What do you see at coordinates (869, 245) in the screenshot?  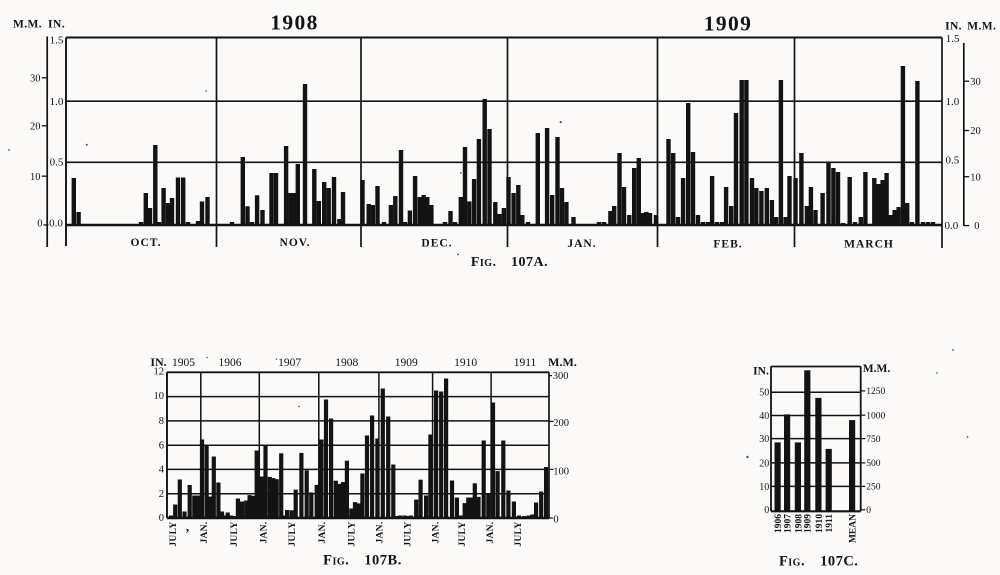 I see `svg-text: MARCH` at bounding box center [869, 245].